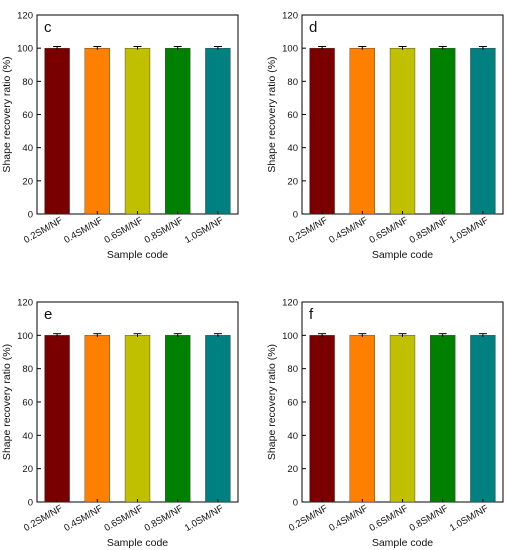 Image resolution: width=509 pixels, height=550 pixels. Describe the element at coordinates (311, 314) in the screenshot. I see `panel-label: f` at that location.